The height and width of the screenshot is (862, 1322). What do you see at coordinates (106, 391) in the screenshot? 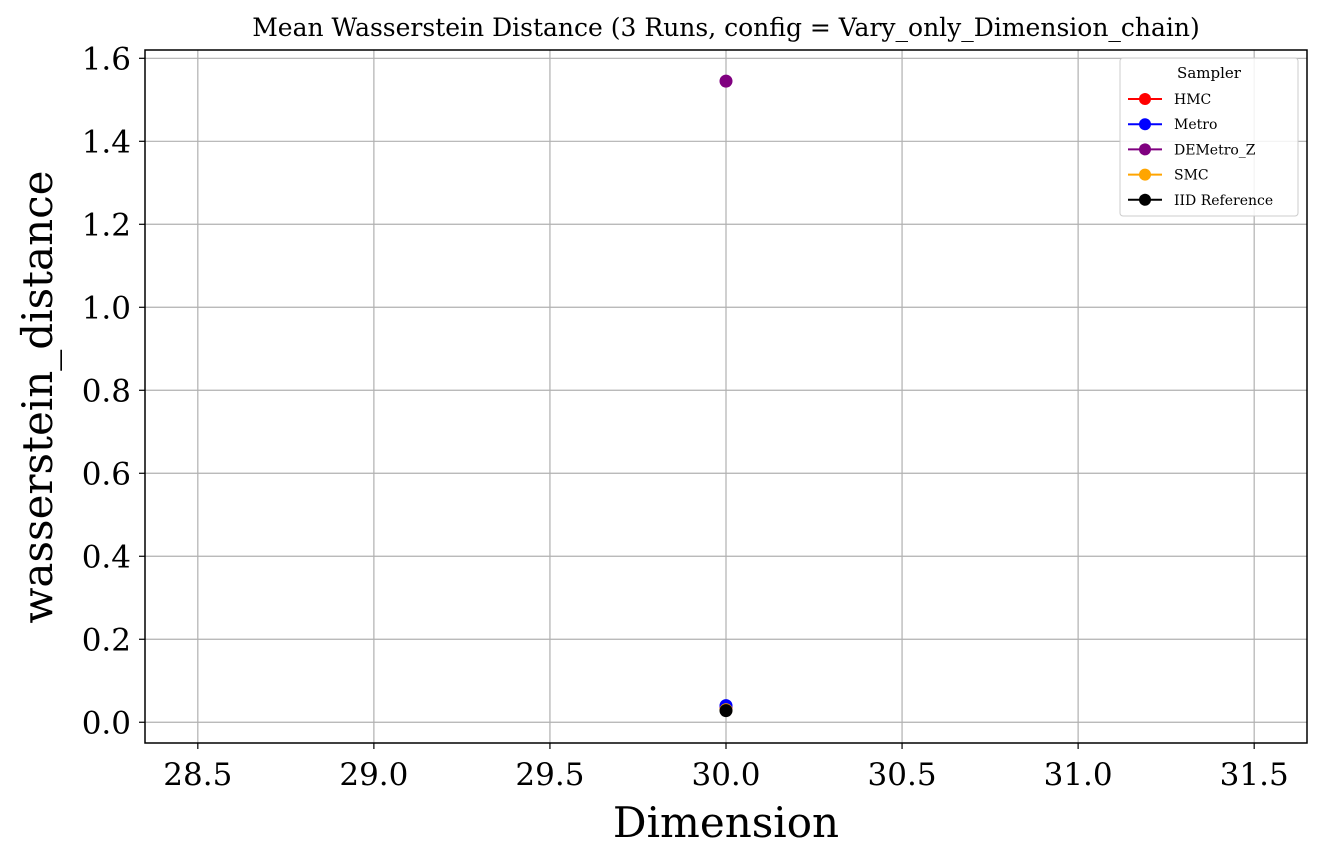
I see `y-tick-label: 0.8` at bounding box center [106, 391].